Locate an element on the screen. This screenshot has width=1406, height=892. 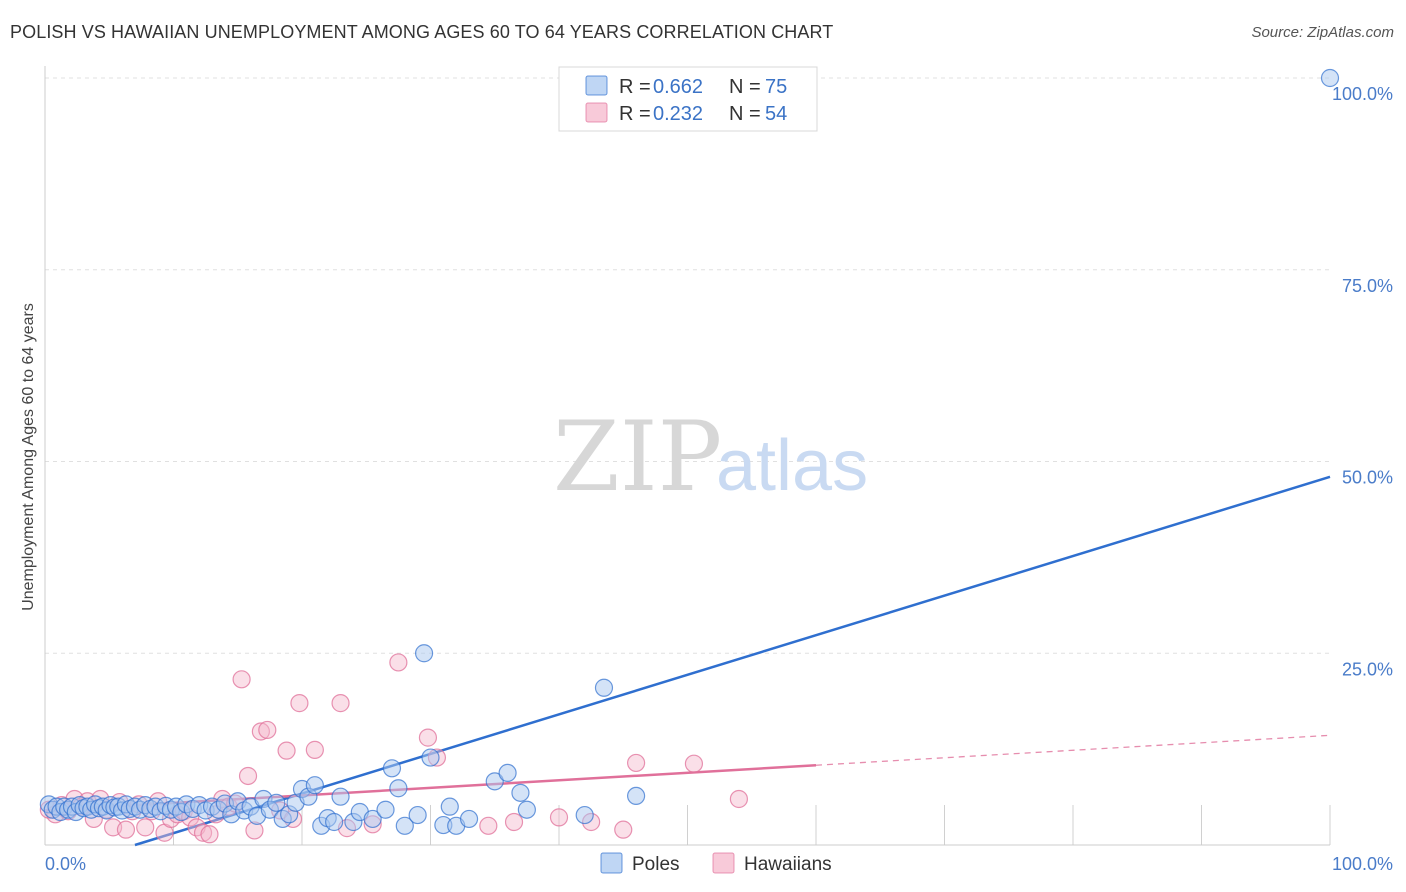
bottom-legend-swatch-hawaiians is located at coordinates (723, 863).